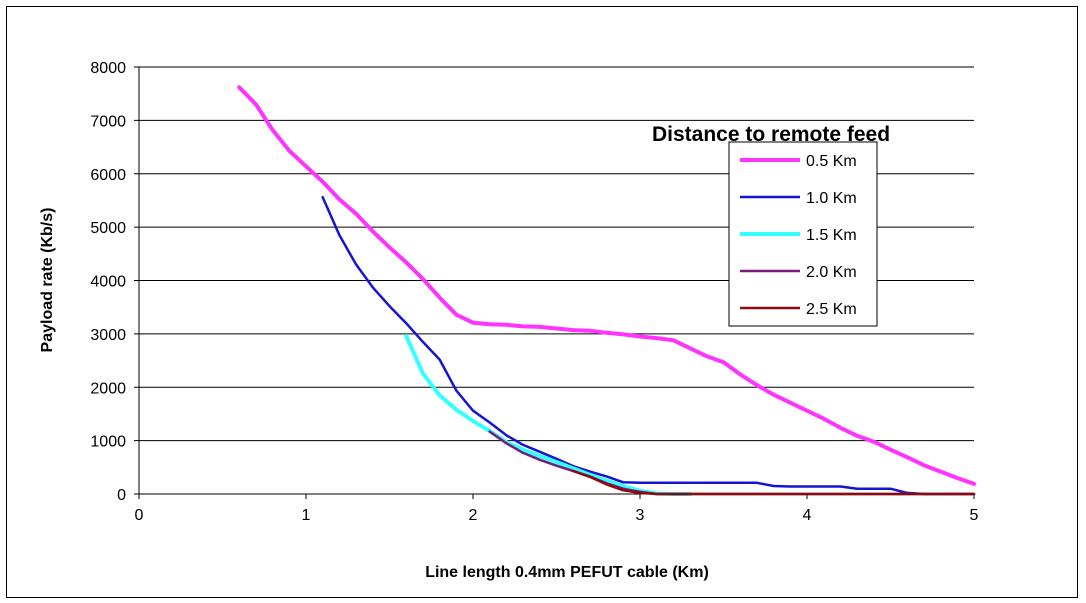 Image resolution: width=1086 pixels, height=603 pixels. What do you see at coordinates (773, 482) in the screenshot?
I see `series-line-2-5-km` at bounding box center [773, 482].